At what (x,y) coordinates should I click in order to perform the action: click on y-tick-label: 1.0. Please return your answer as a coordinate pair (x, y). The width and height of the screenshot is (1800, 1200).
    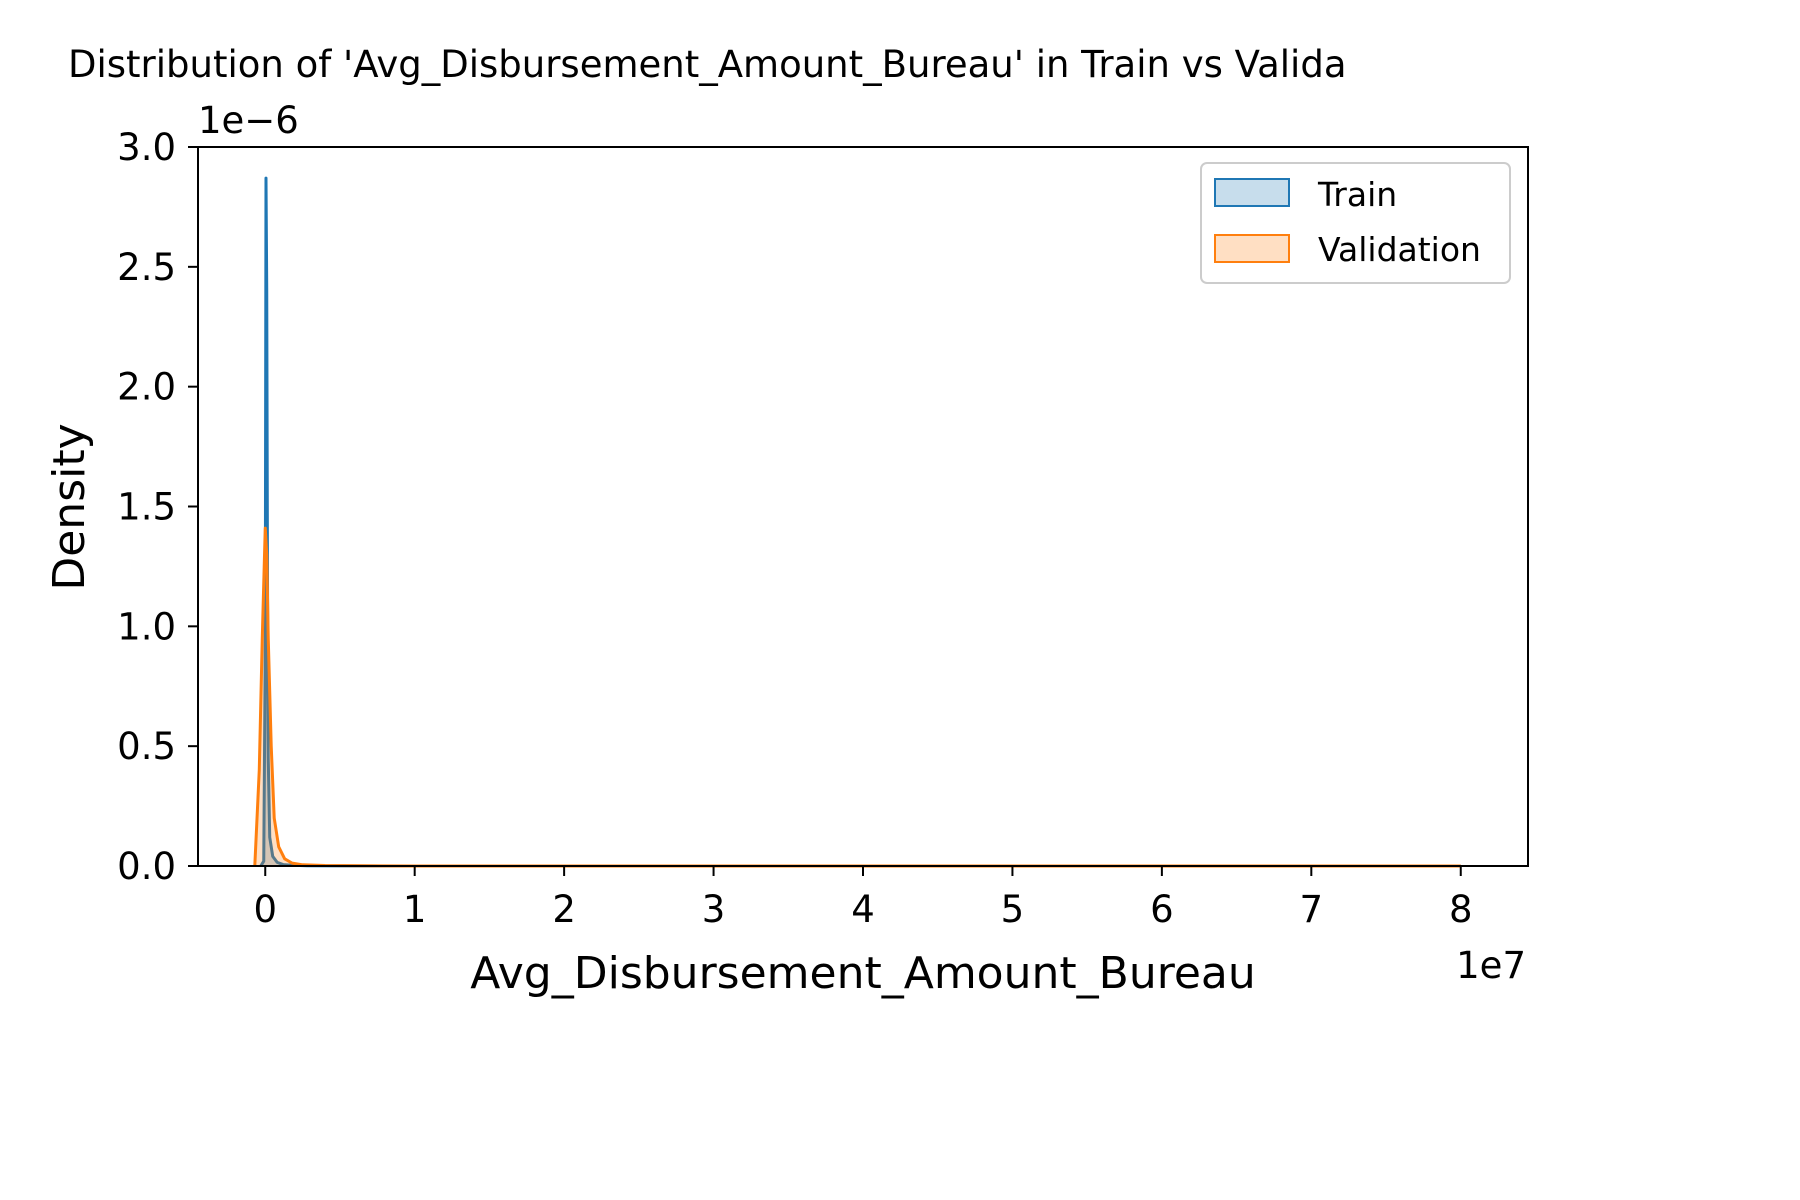
    Looking at the image, I should click on (146, 626).